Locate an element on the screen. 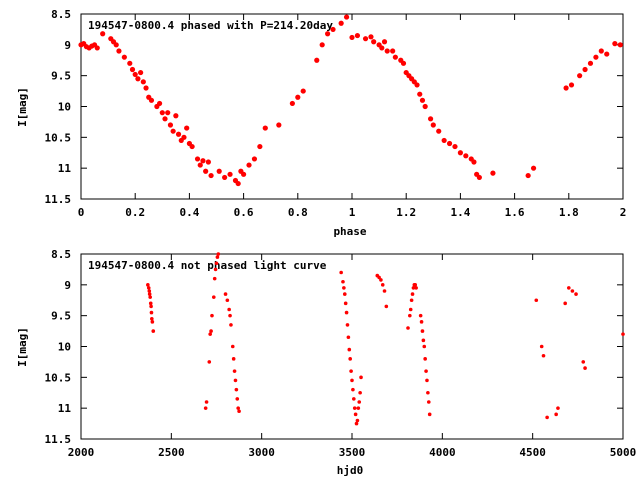  x-tick-label: 0 is located at coordinates (81, 212).